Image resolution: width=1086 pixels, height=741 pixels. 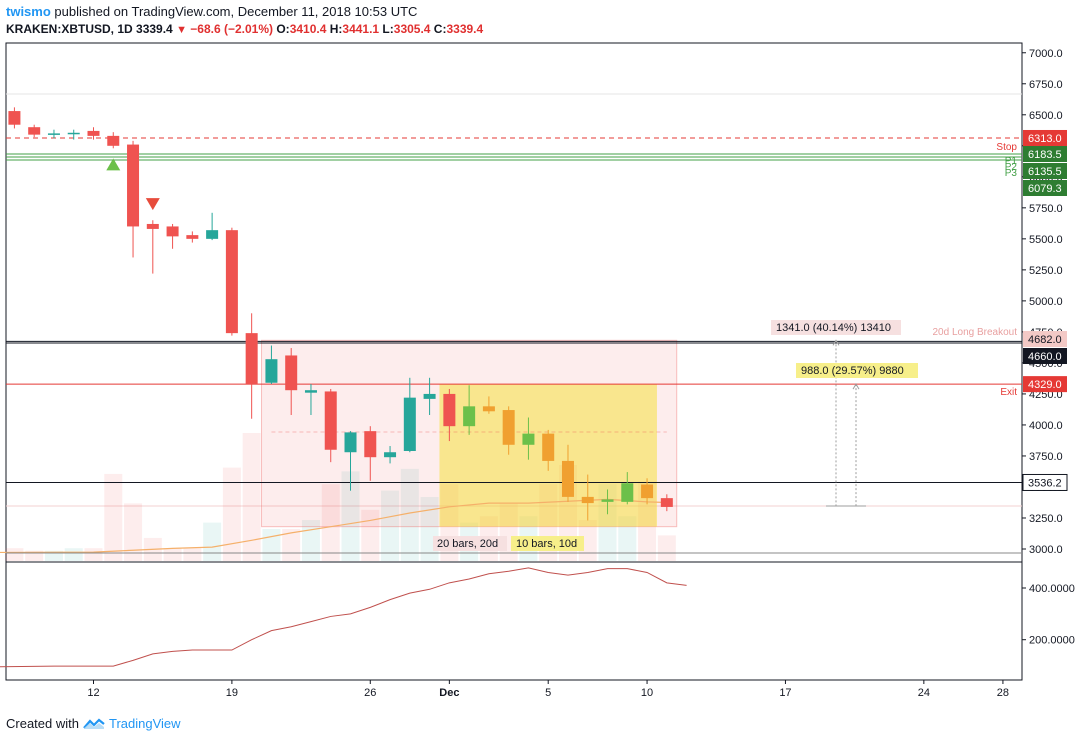 What do you see at coordinates (94, 723) in the screenshot?
I see `tradingview-logo-icon` at bounding box center [94, 723].